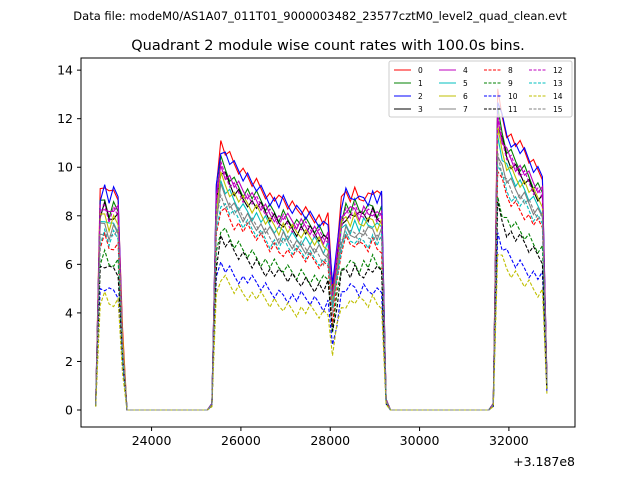 The width and height of the screenshot is (640, 480). What do you see at coordinates (241, 440) in the screenshot?
I see `x-tick-label: 26000` at bounding box center [241, 440].